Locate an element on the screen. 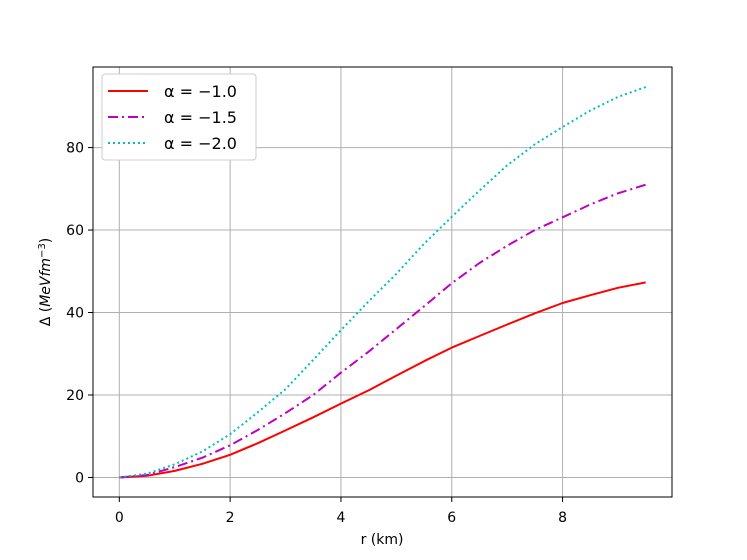  y-axis-label: Δ (MeVfm−3) is located at coordinates (46, 282).